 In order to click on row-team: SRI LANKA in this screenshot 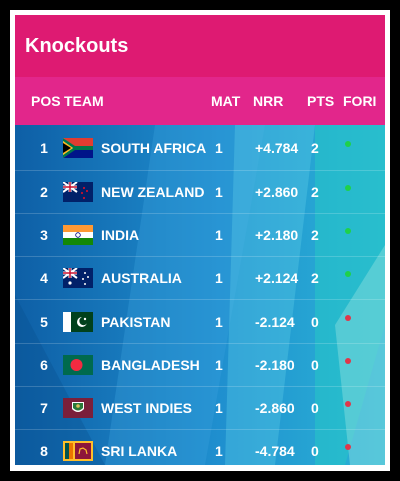, I will do `click(139, 451)`.